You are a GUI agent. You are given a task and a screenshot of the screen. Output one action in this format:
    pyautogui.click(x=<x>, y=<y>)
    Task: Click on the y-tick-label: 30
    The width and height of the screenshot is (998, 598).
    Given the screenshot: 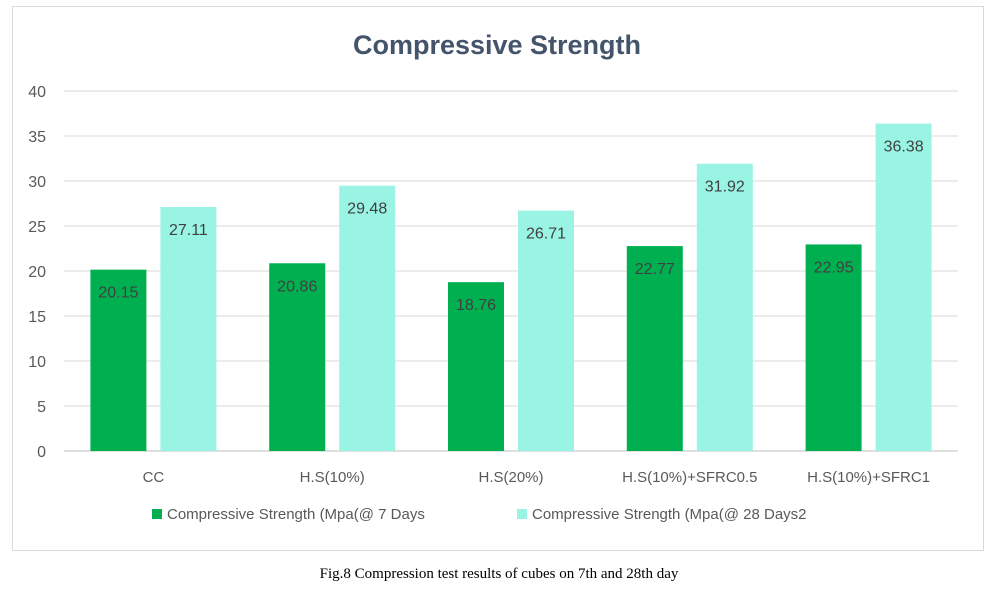 What is the action you would take?
    pyautogui.click(x=37, y=182)
    